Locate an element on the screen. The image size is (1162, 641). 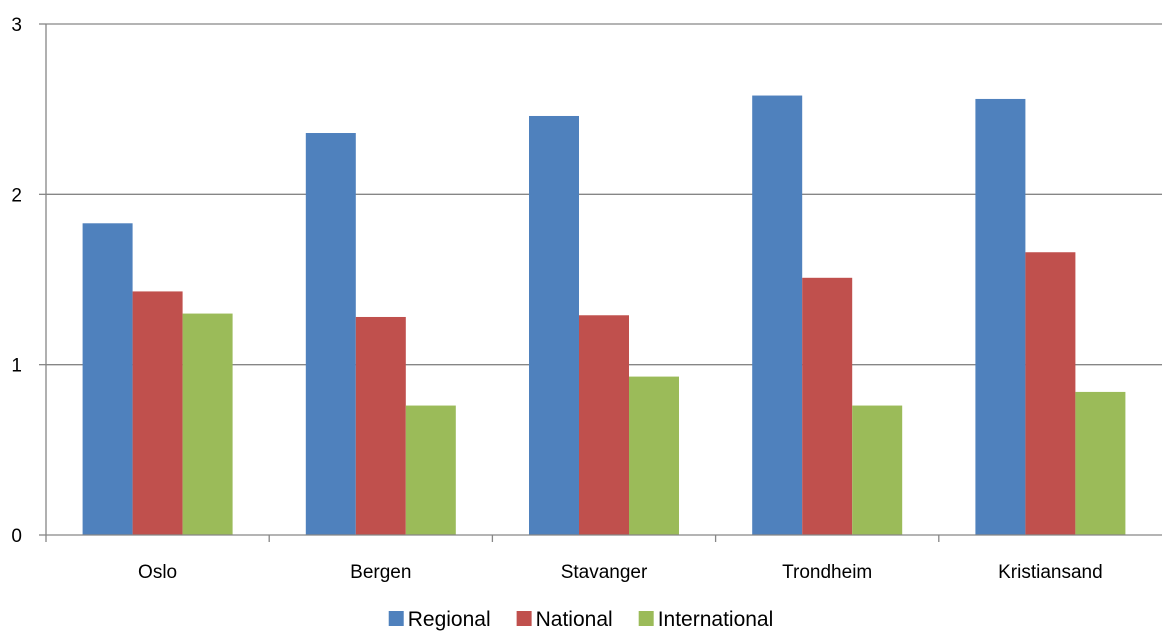
bar-regional-trondheim is located at coordinates (777, 315).